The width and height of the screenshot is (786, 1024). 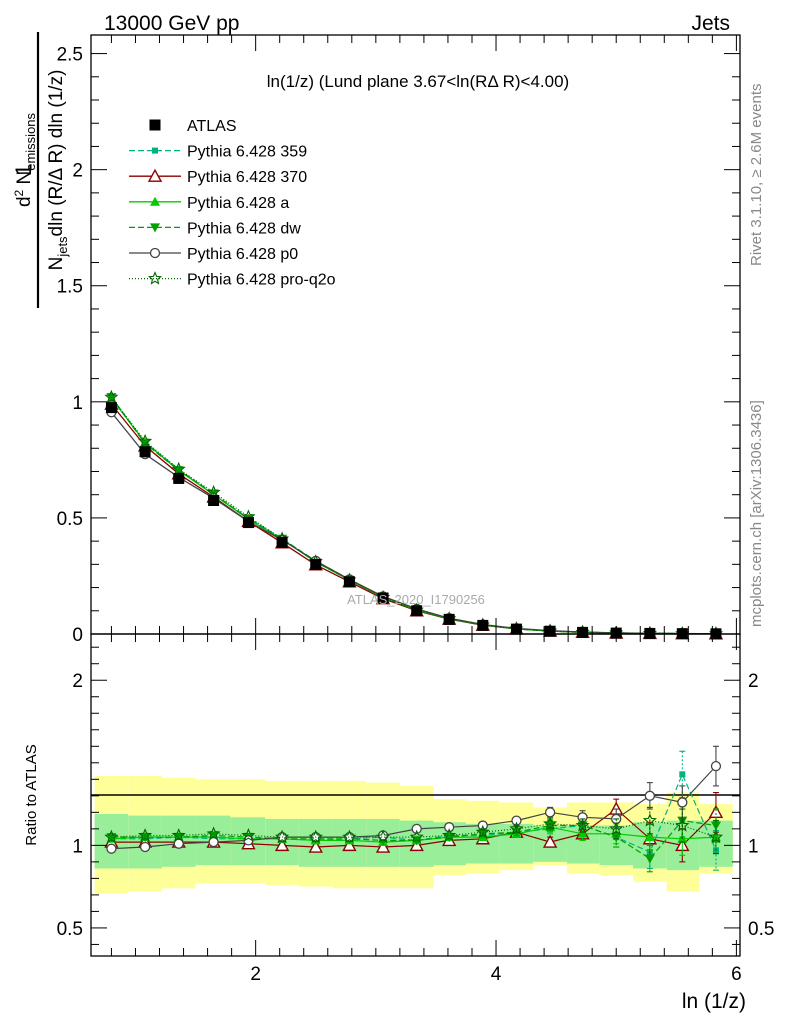 I want to click on legend-marker-atlas, so click(x=155, y=125).